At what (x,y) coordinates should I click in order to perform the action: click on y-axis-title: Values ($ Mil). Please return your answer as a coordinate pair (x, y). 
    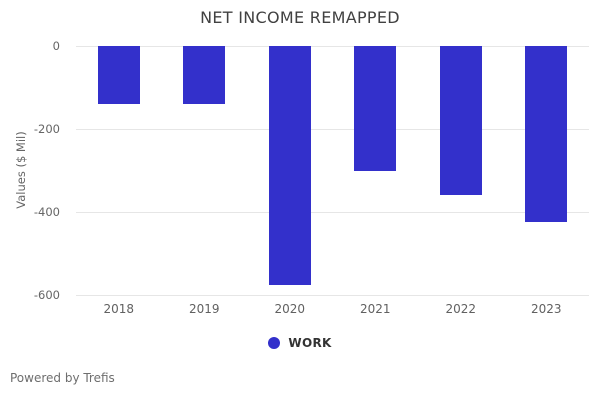
    Looking at the image, I should click on (21, 170).